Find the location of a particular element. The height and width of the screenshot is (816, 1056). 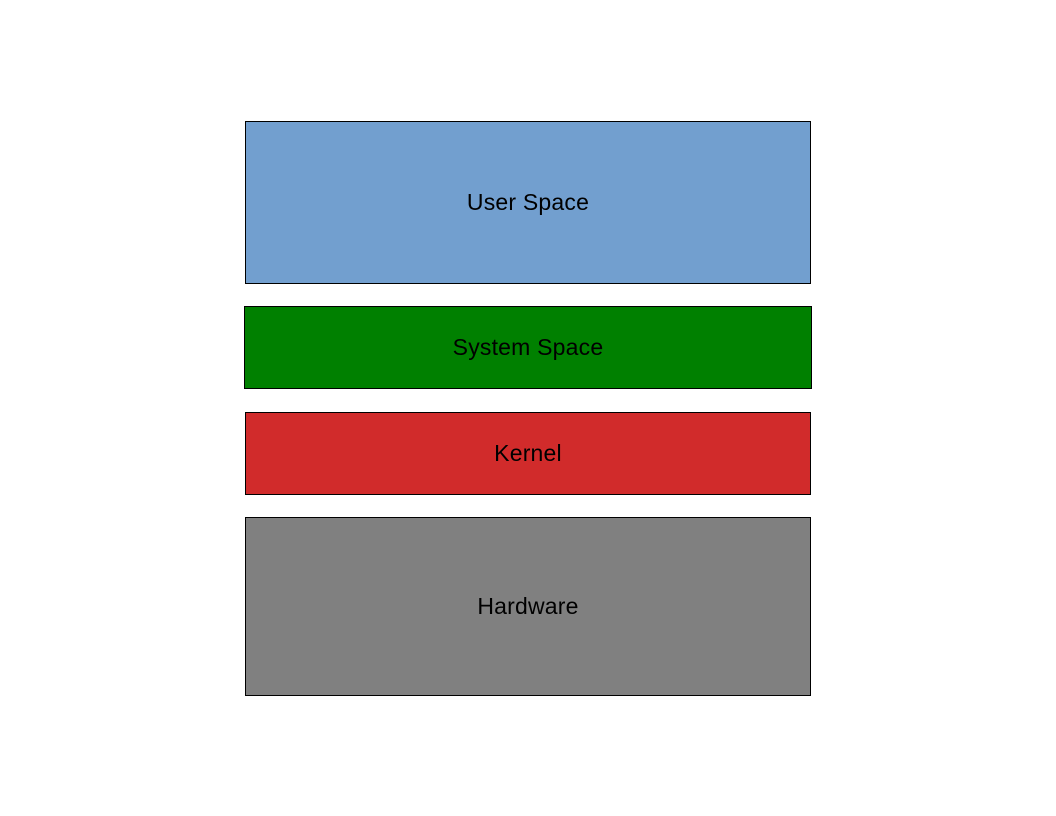

hardware-label: Hardware is located at coordinates (528, 606).